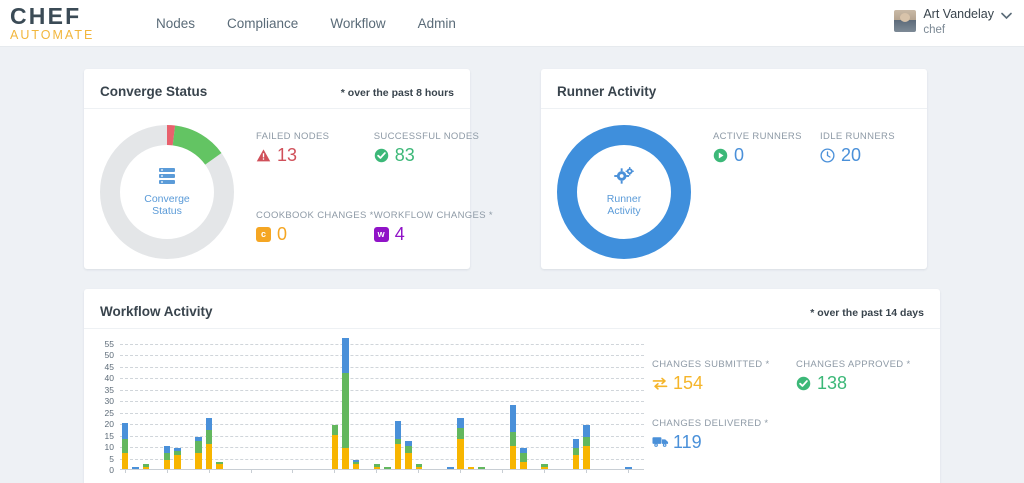  What do you see at coordinates (433, 236) in the screenshot?
I see `metric-workflow-changes: WORKFLOW CHANGES * w 4` at bounding box center [433, 236].